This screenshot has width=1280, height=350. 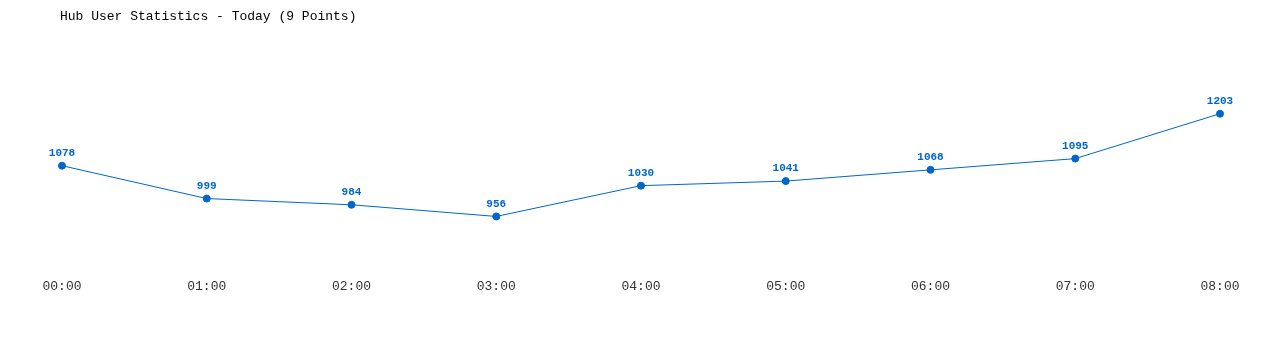 What do you see at coordinates (206, 185) in the screenshot?
I see `data-label: 999` at bounding box center [206, 185].